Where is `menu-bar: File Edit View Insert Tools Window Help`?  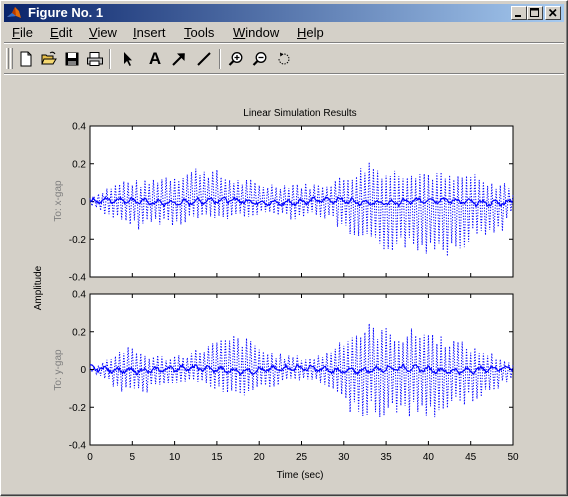 menu-bar: File Edit View Insert Tools Window Help is located at coordinates (284, 32).